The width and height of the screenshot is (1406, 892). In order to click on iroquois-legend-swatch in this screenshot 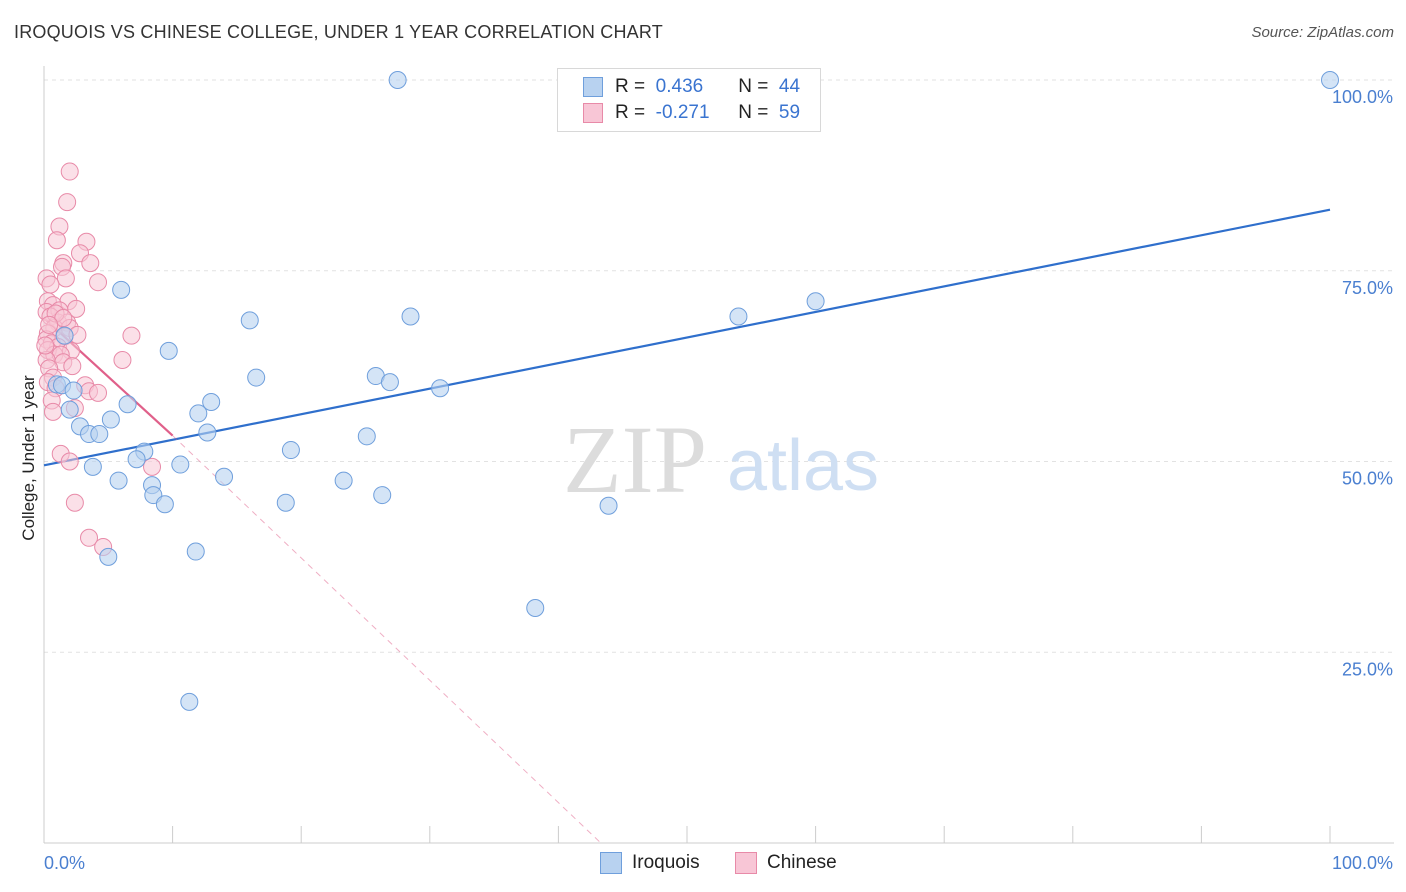, I will do `click(611, 863)`.